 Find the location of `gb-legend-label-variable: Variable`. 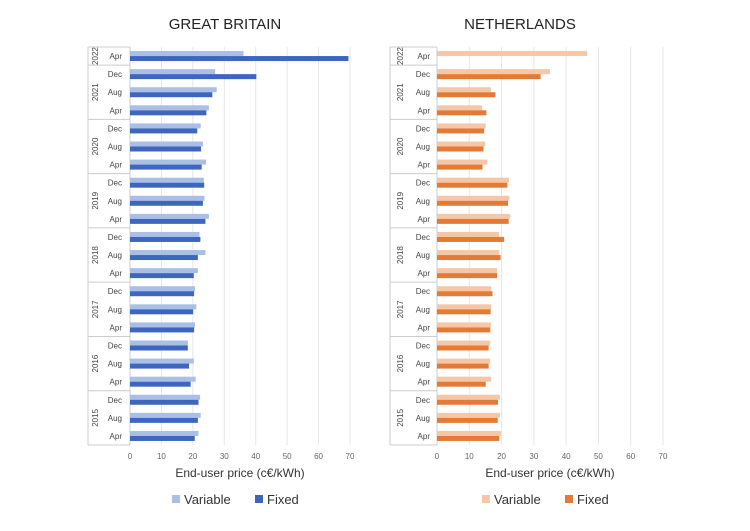

gb-legend-label-variable: Variable is located at coordinates (207, 499).